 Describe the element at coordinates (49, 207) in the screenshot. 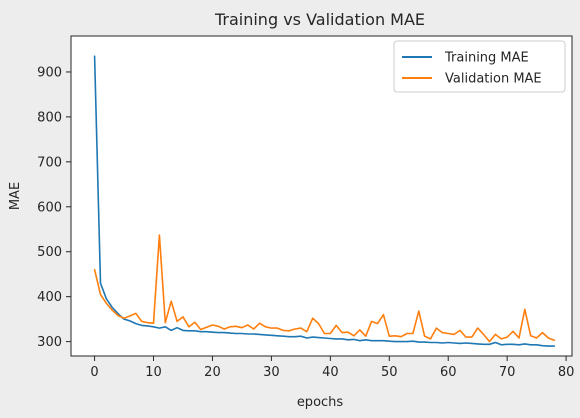

I see `y-tick-label: 600` at that location.